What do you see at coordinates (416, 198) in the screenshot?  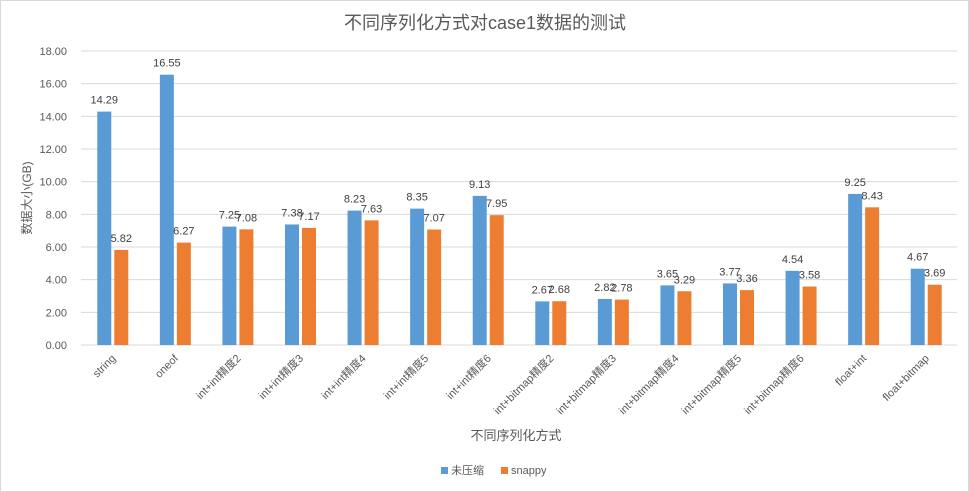 I see `data-label: 8.35` at bounding box center [416, 198].